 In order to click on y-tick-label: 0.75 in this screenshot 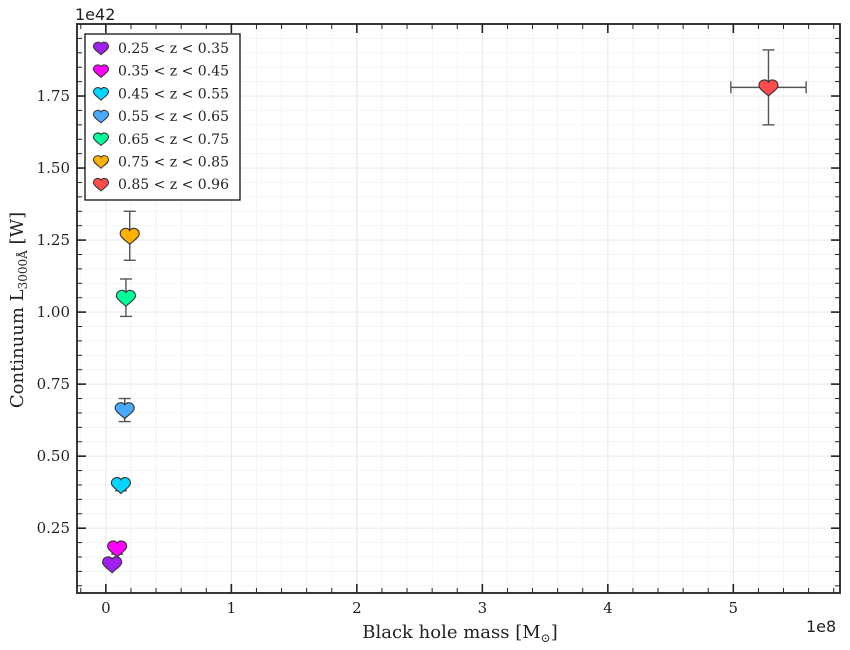, I will do `click(53, 384)`.